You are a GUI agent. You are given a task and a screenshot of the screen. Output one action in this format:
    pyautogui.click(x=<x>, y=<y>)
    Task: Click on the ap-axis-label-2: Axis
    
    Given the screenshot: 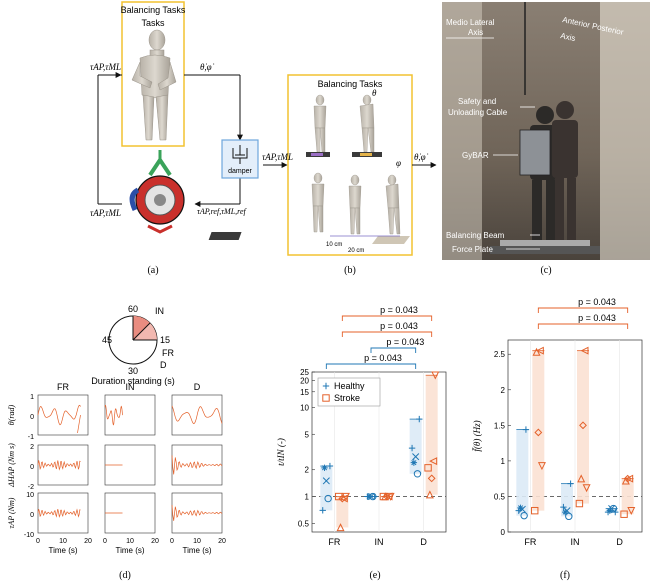 What is the action you would take?
    pyautogui.click(x=568, y=37)
    